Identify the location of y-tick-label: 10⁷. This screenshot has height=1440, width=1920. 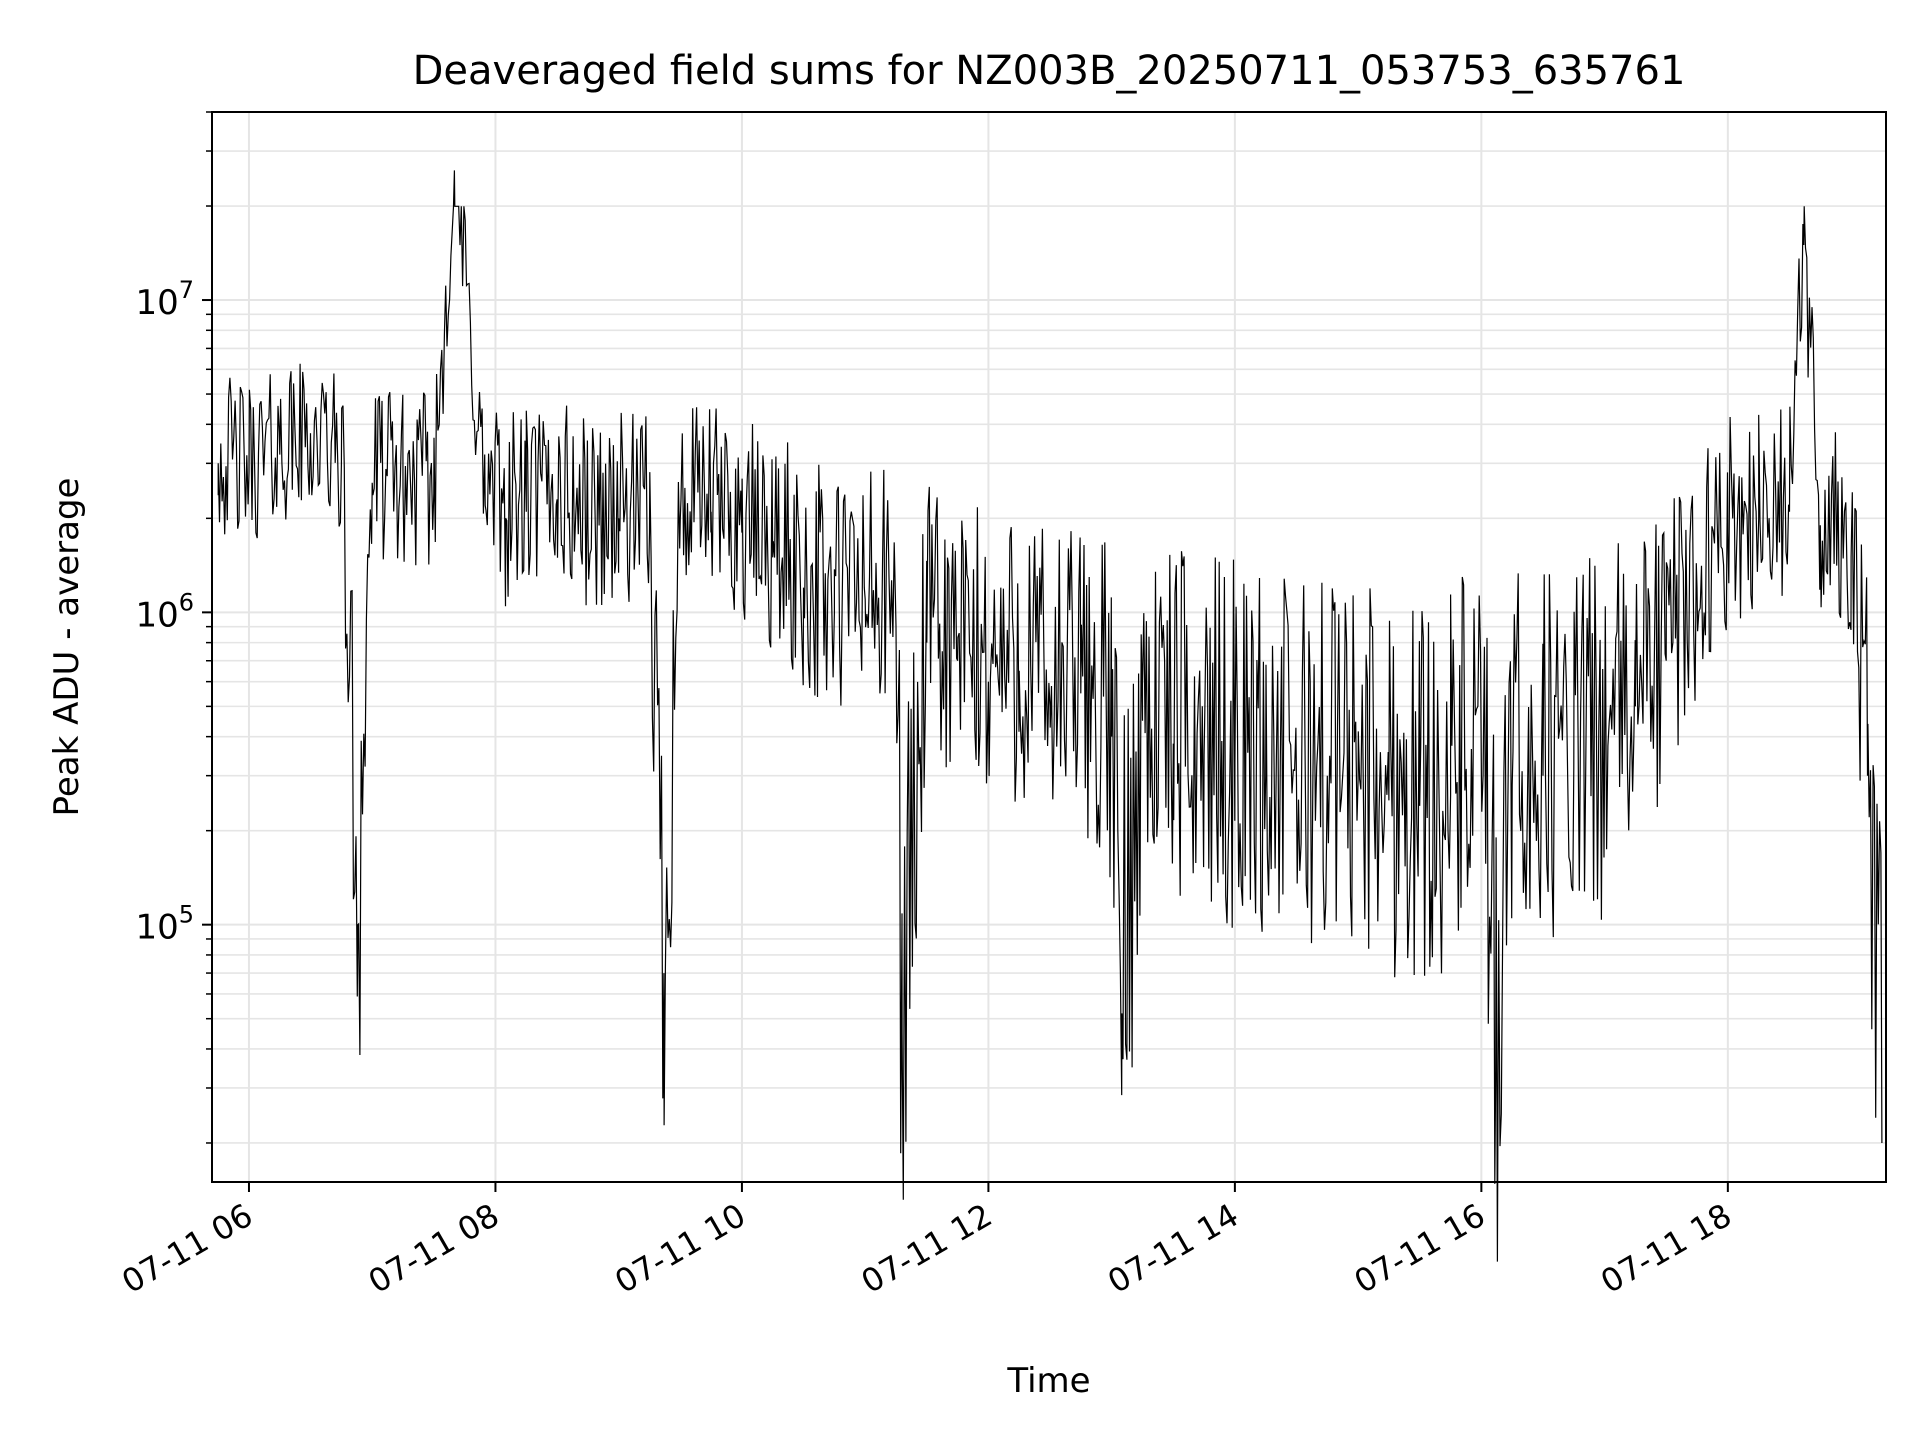
(164, 299).